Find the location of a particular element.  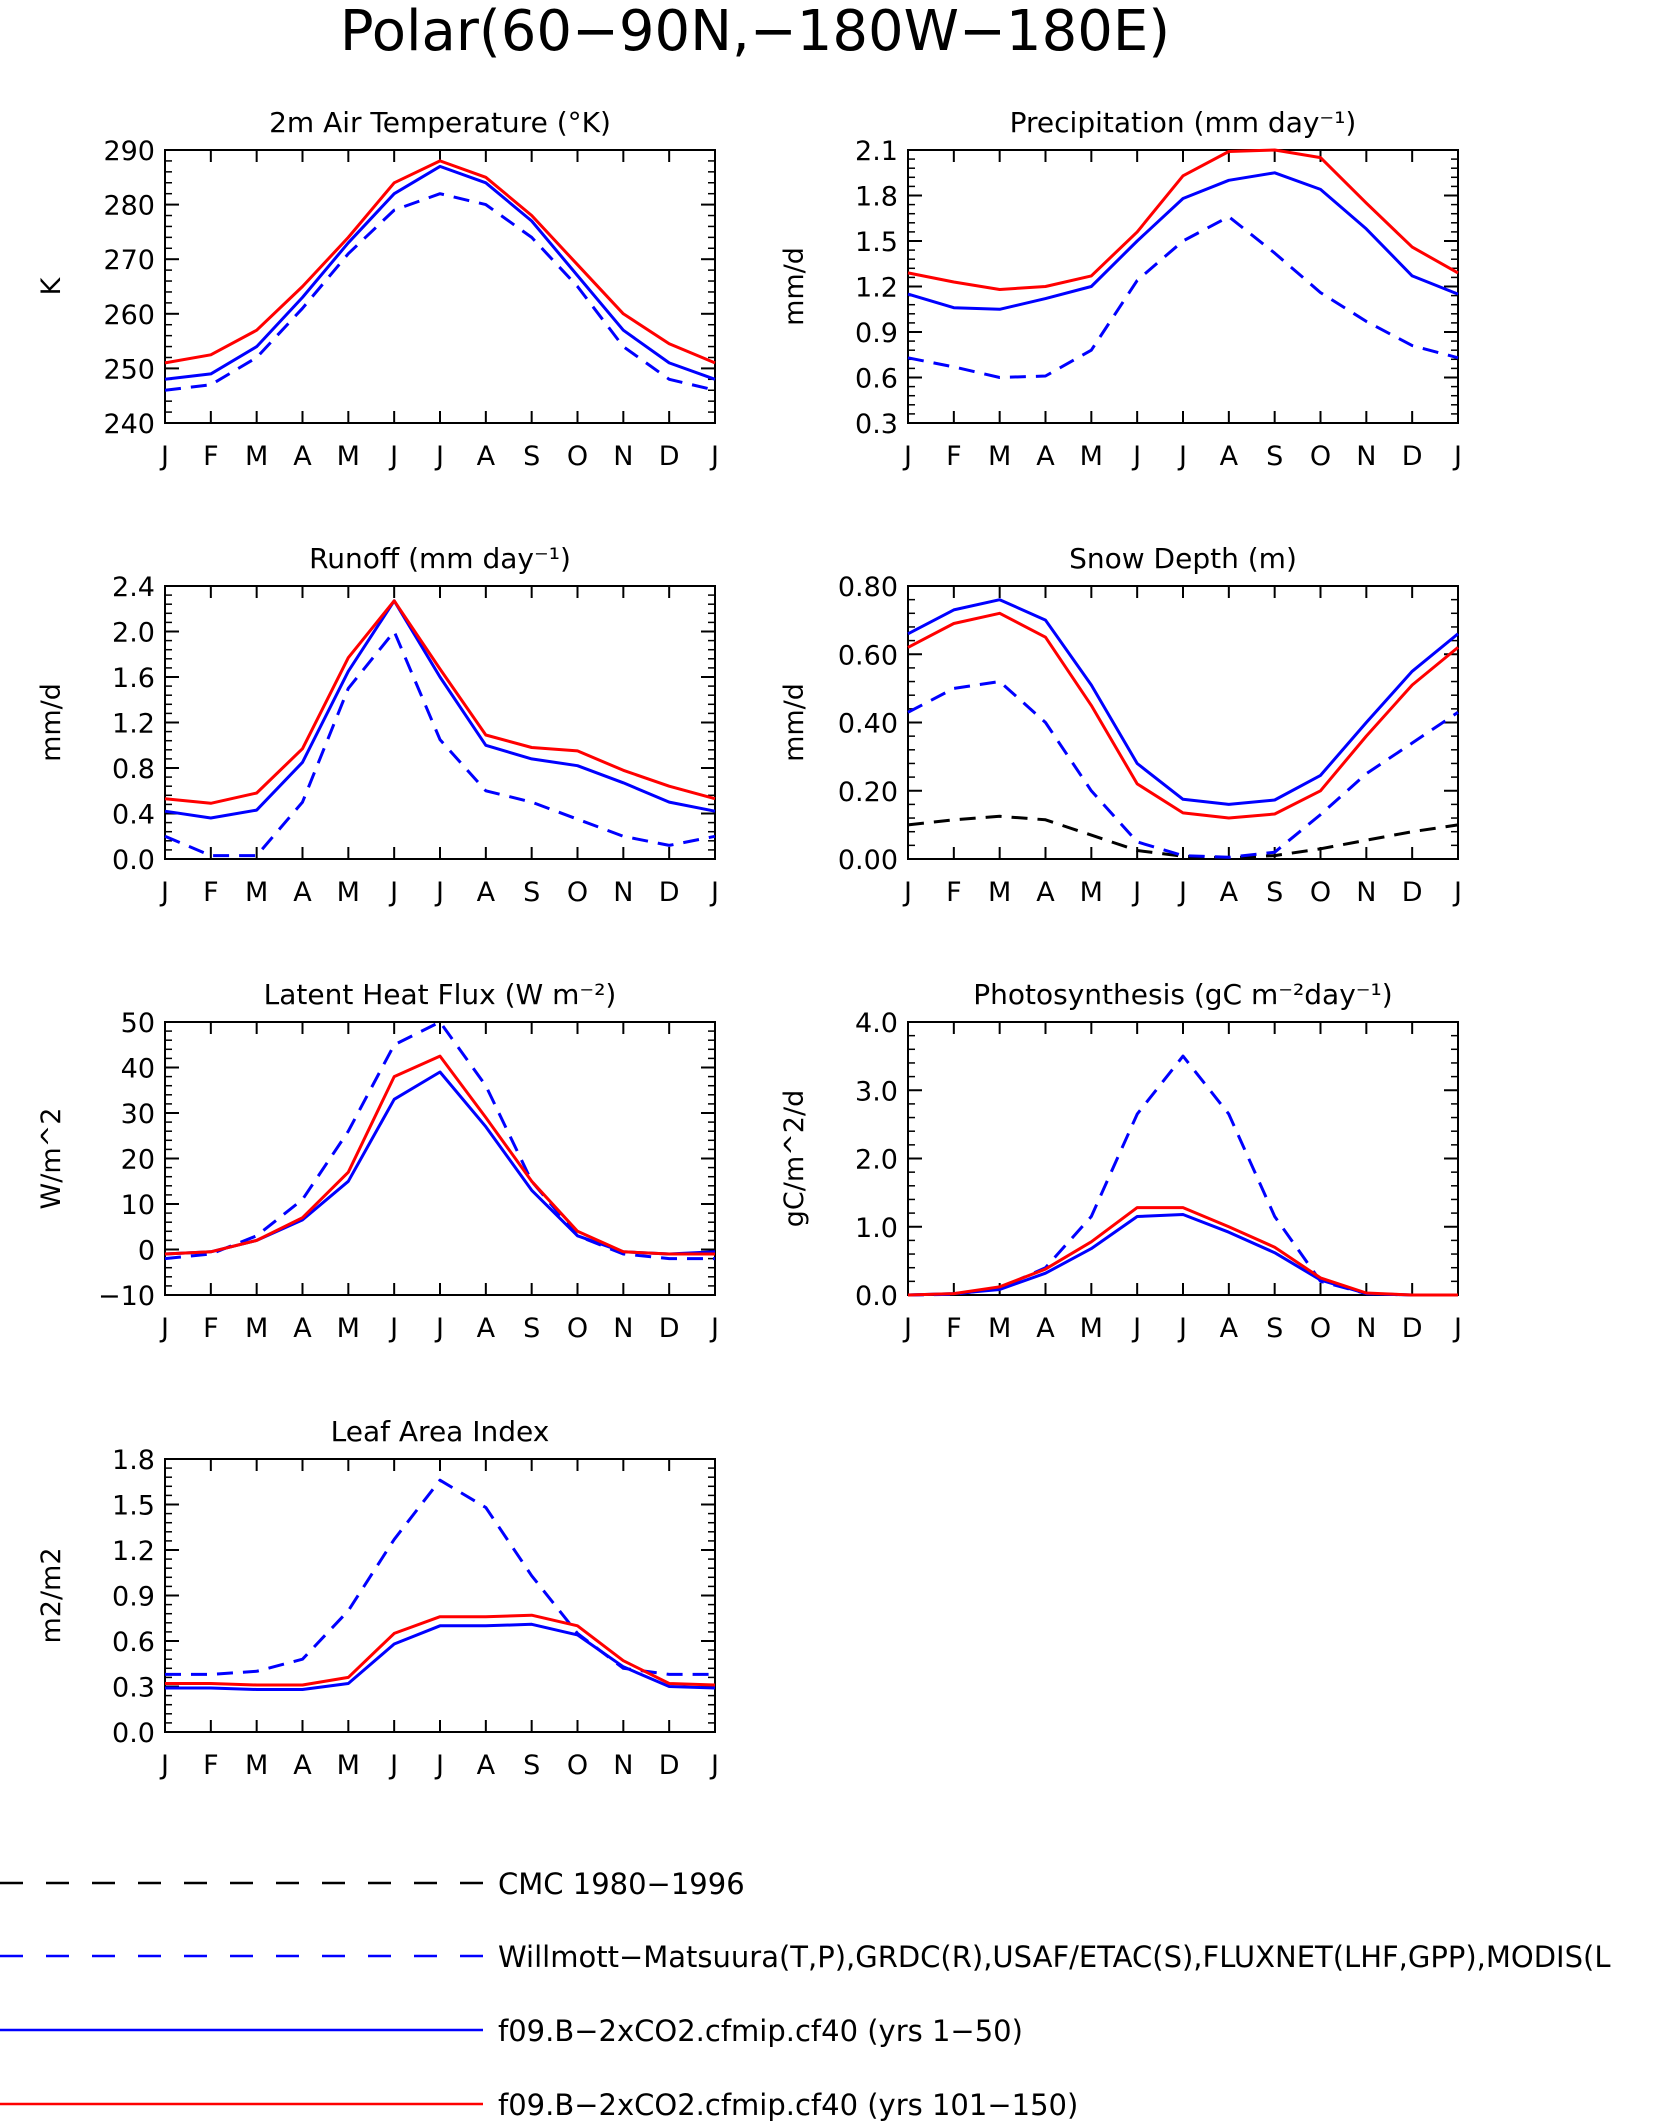

y-tick-label: 4.0 is located at coordinates (876, 1023).